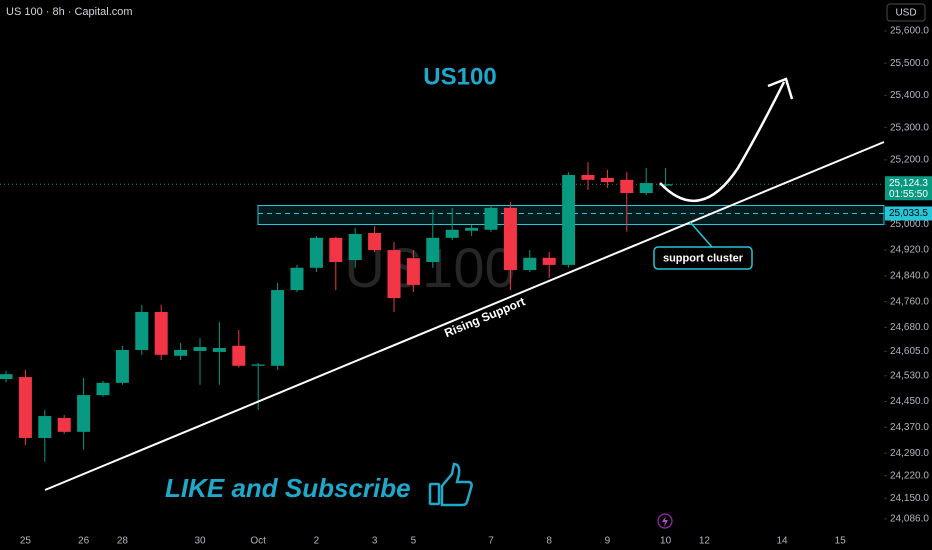  What do you see at coordinates (909, 401) in the screenshot?
I see `y-tick-label: 24,450.0` at bounding box center [909, 401].